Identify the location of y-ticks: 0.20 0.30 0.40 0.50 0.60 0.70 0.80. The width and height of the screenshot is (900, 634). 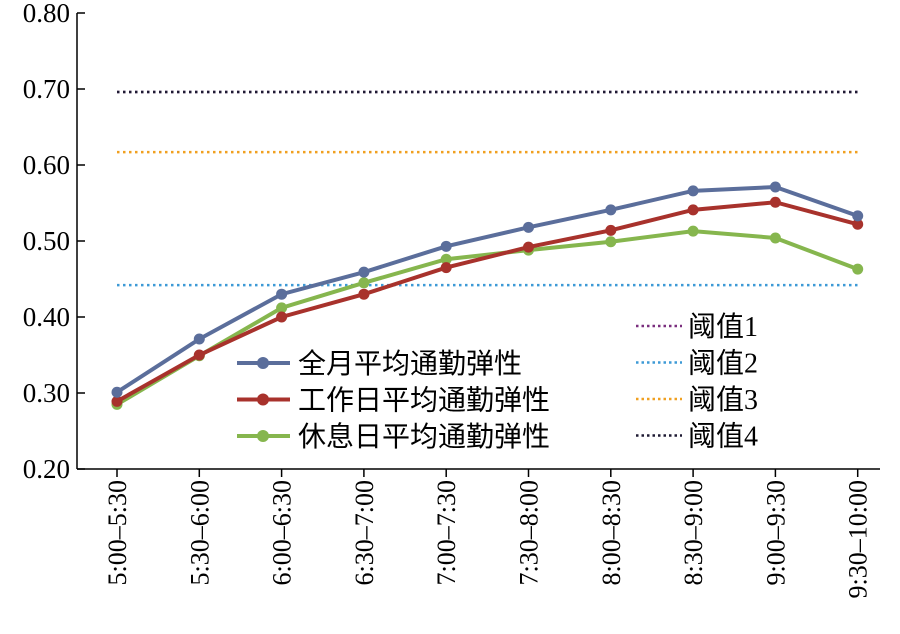
(54, 242).